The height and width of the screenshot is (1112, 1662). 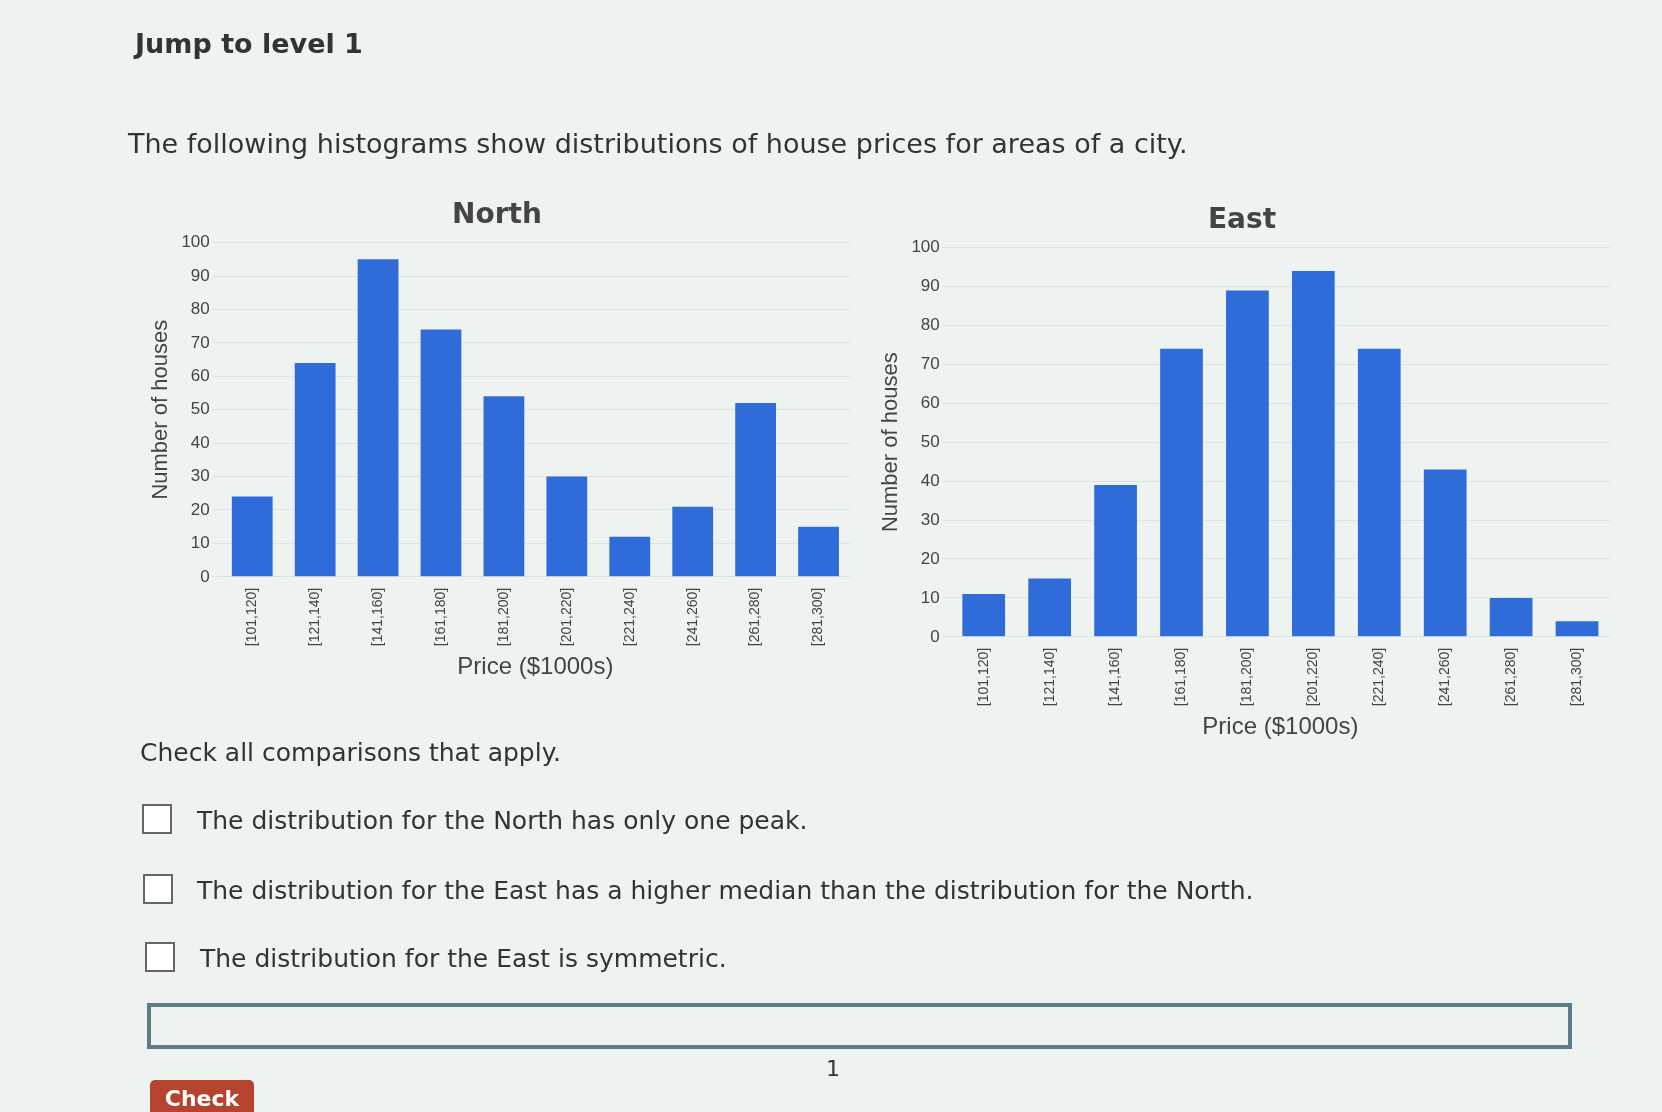 I want to click on text: The following histograms show distributions of house prices for areas of a city., so click(x=658, y=143).